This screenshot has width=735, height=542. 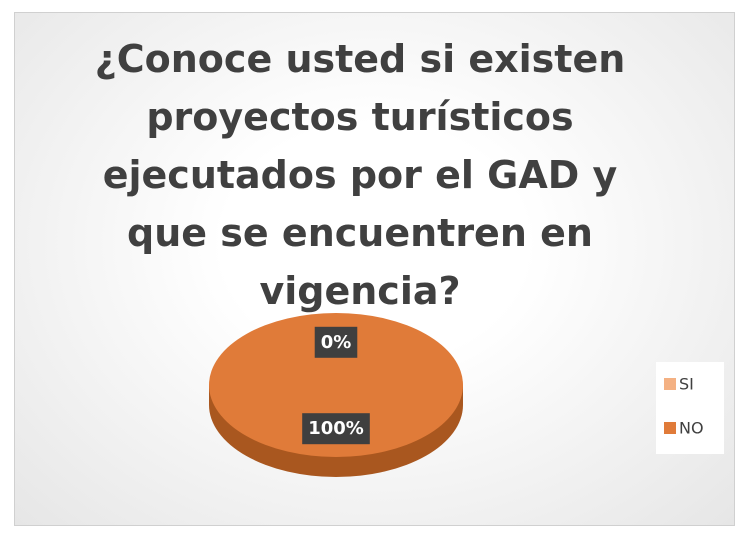 I want to click on data-label: 100%, so click(x=336, y=428).